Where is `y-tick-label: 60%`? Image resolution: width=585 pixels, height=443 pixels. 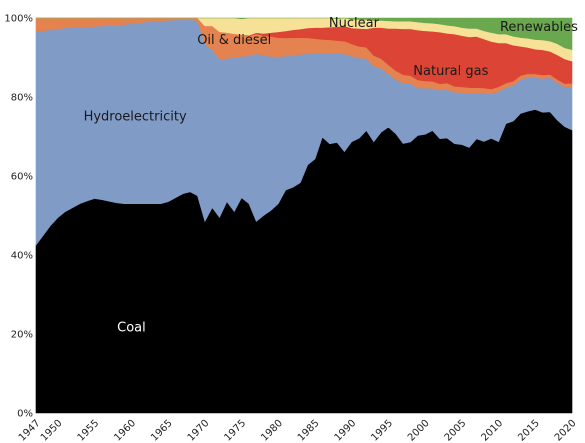 y-tick-label: 60% is located at coordinates (22, 177).